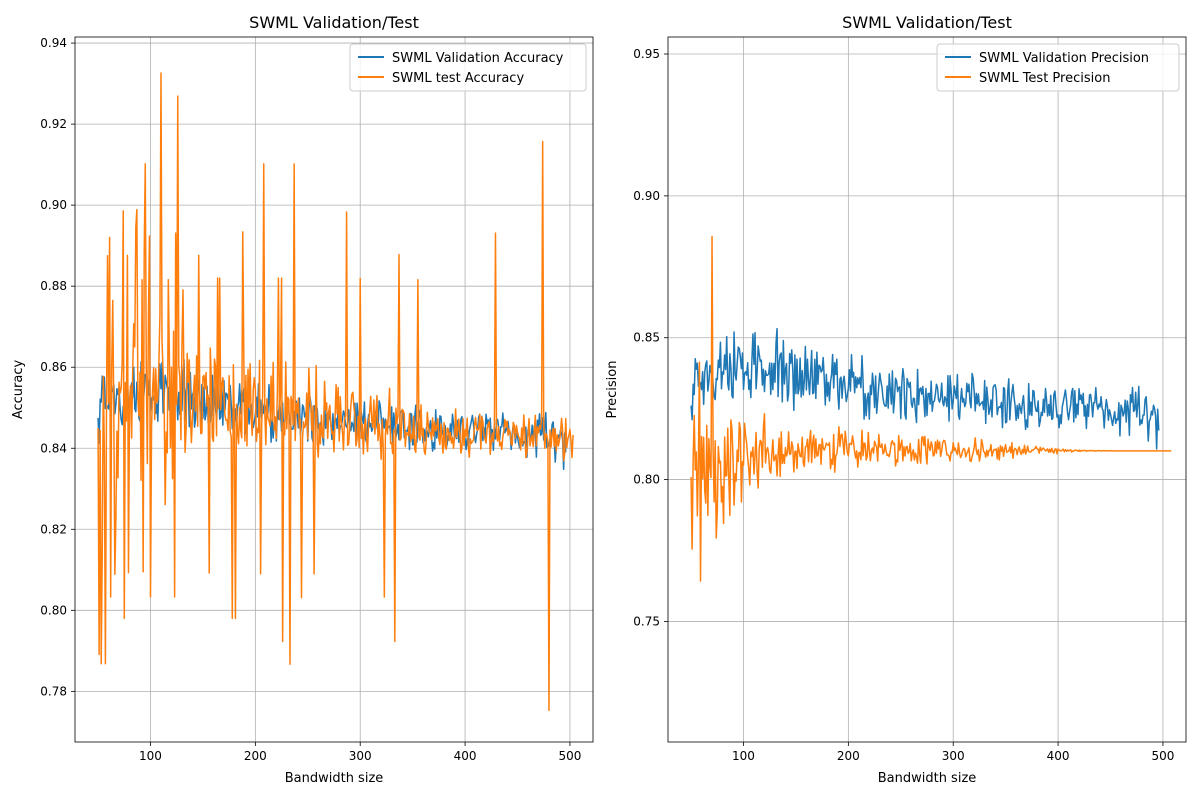 The width and height of the screenshot is (1200, 800). What do you see at coordinates (646, 54) in the screenshot?
I see `y-tick-label: 0.95` at bounding box center [646, 54].